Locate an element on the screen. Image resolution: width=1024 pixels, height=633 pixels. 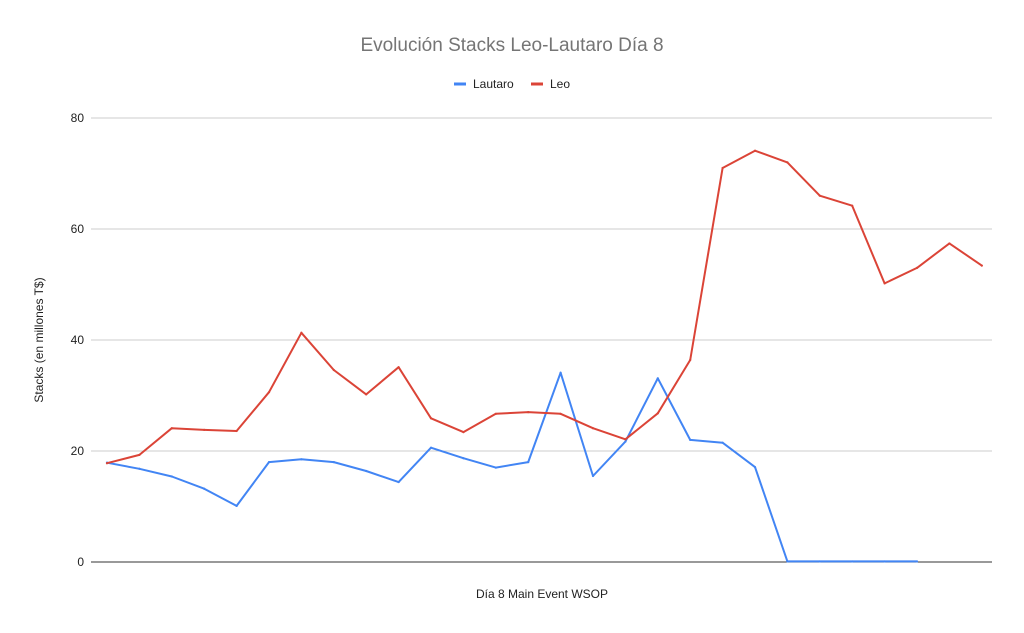
chart-title: Evolución Stacks Leo-Lautaro Día 8 is located at coordinates (511, 45).